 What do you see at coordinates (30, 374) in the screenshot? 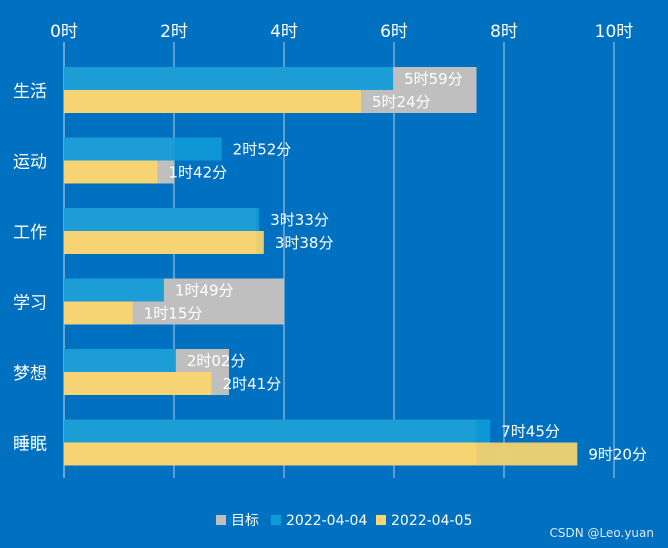
I see `category-label: 梦想` at bounding box center [30, 374].